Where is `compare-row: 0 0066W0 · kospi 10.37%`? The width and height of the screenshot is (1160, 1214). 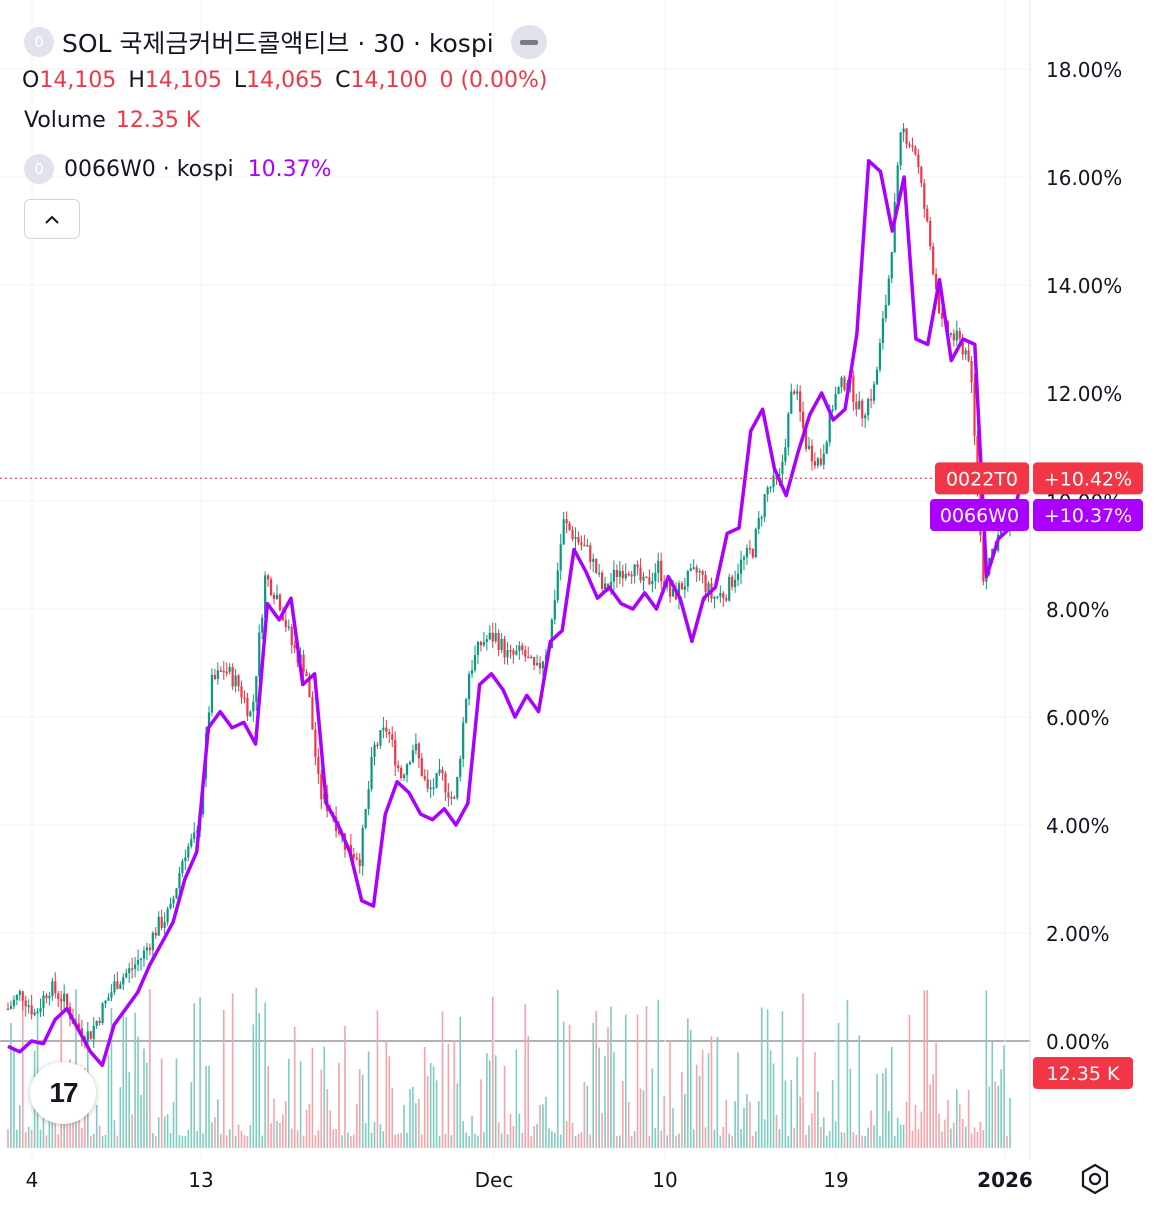 compare-row: 0 0066W0 · kospi 10.37% is located at coordinates (178, 169).